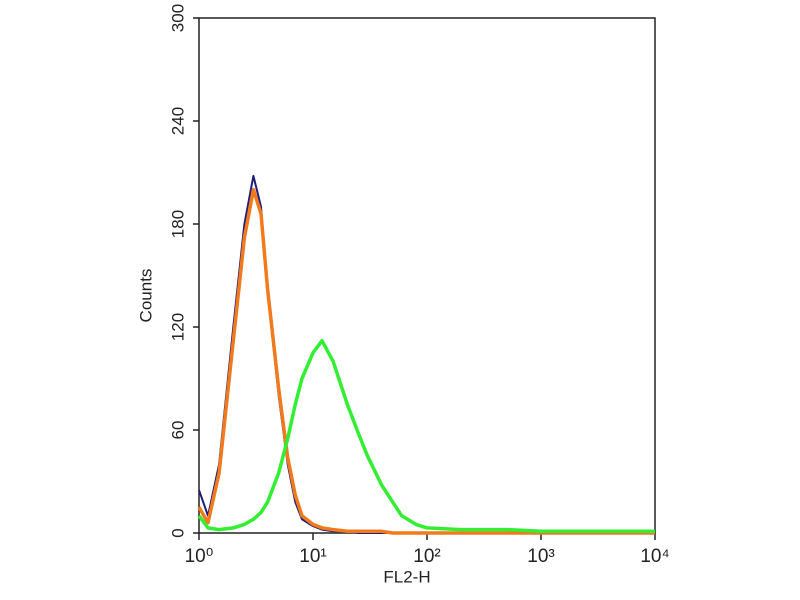  What do you see at coordinates (406, 576) in the screenshot?
I see `x-axis-label: FL2-H` at bounding box center [406, 576].